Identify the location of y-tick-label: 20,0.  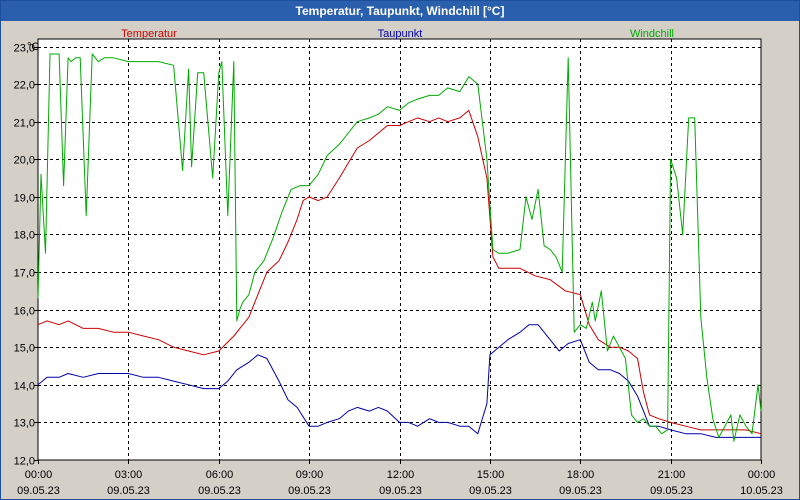
(24, 161).